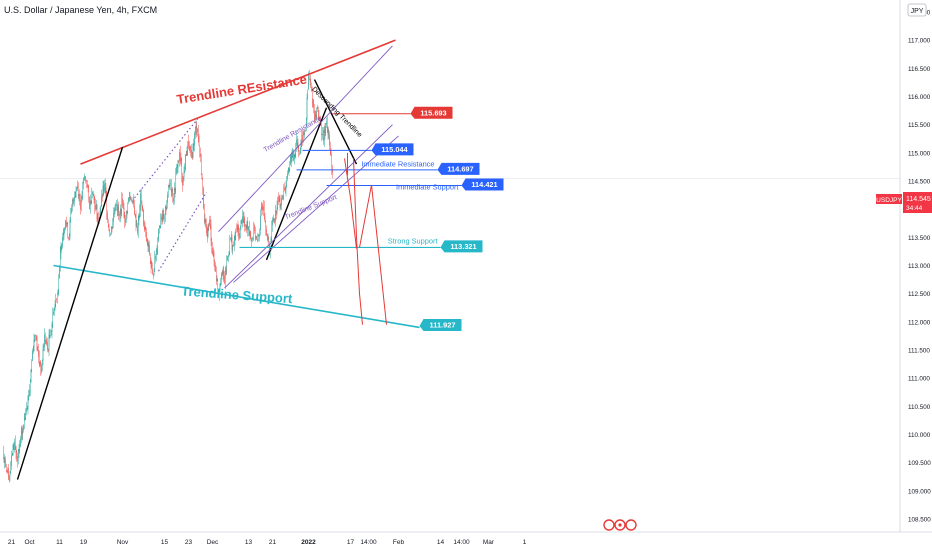  Describe the element at coordinates (482, 184) in the screenshot. I see `price-tag-114421-bg` at that location.